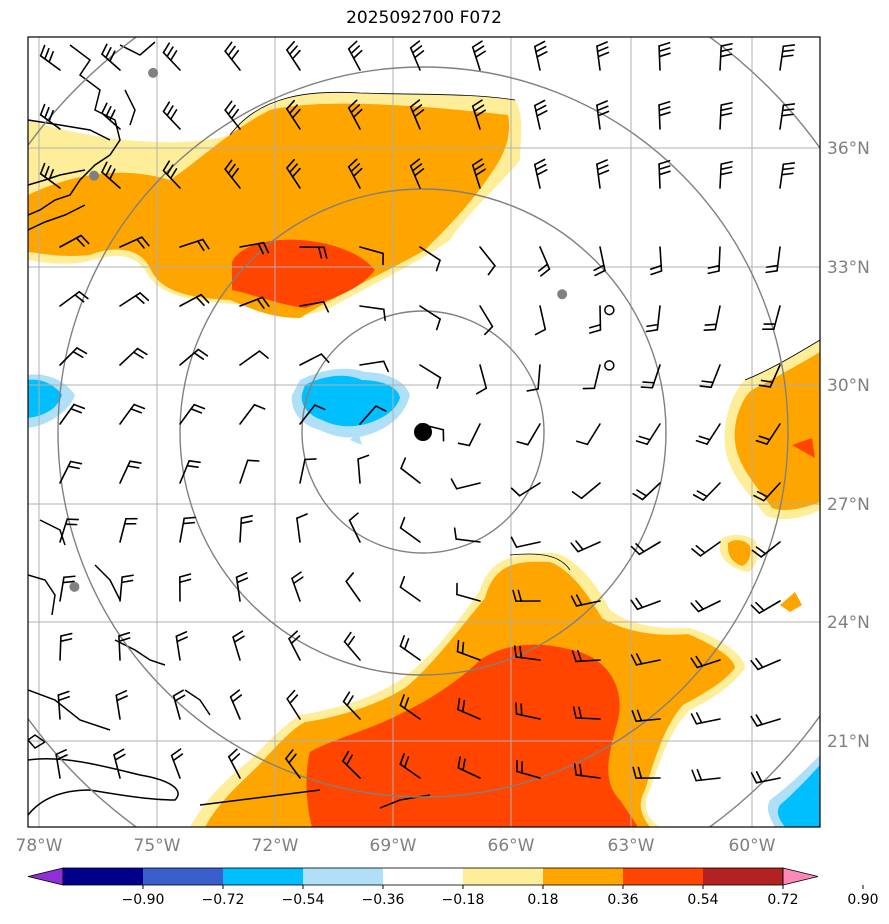 The height and width of the screenshot is (924, 889). What do you see at coordinates (609, 365) in the screenshot?
I see `station-marker` at bounding box center [609, 365].